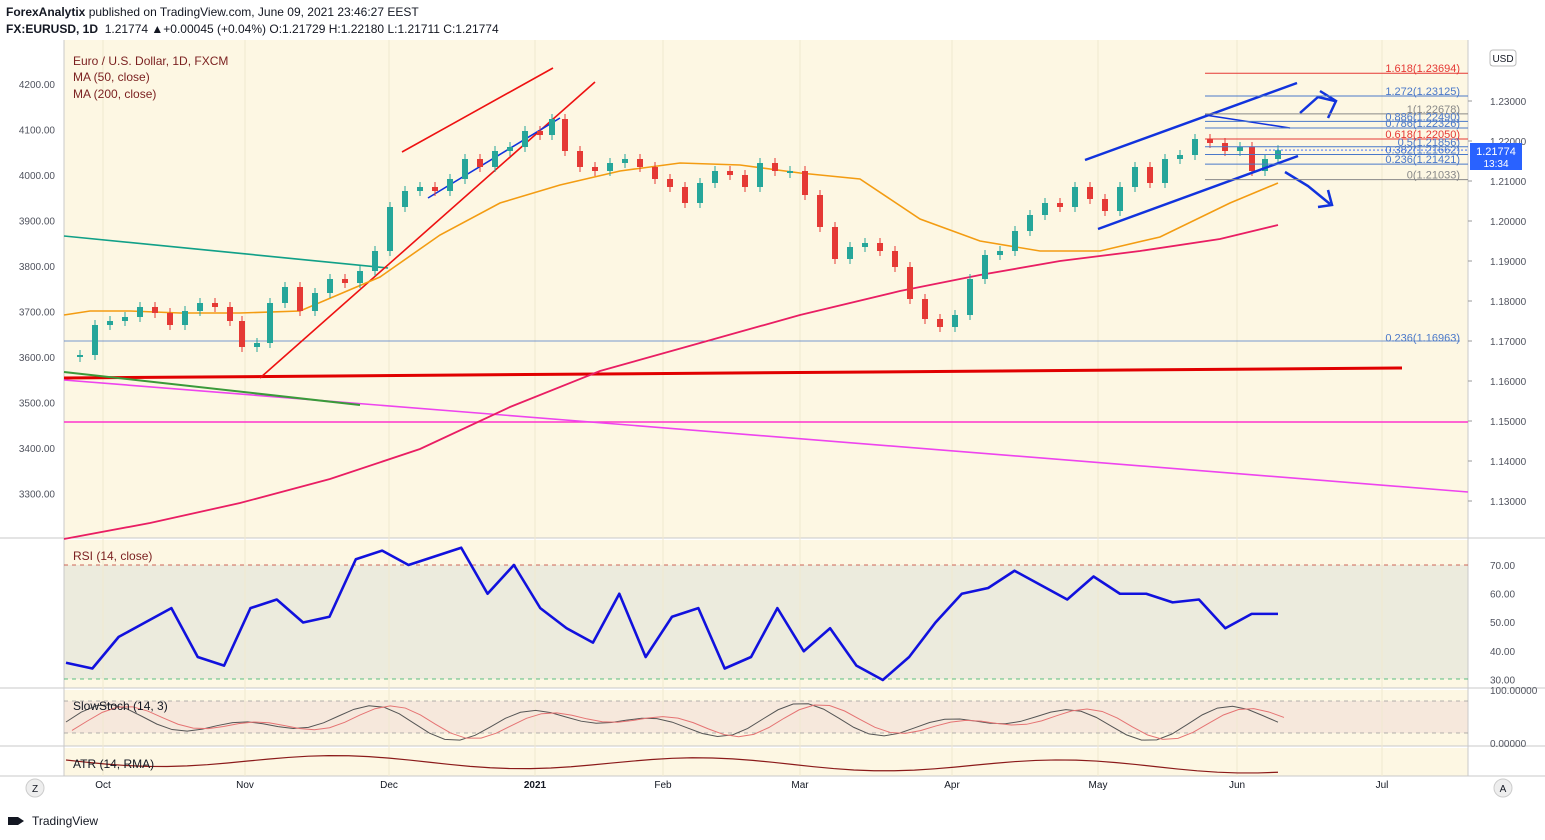  I want to click on fib-label: 0.618(1.22050), so click(1422, 135).